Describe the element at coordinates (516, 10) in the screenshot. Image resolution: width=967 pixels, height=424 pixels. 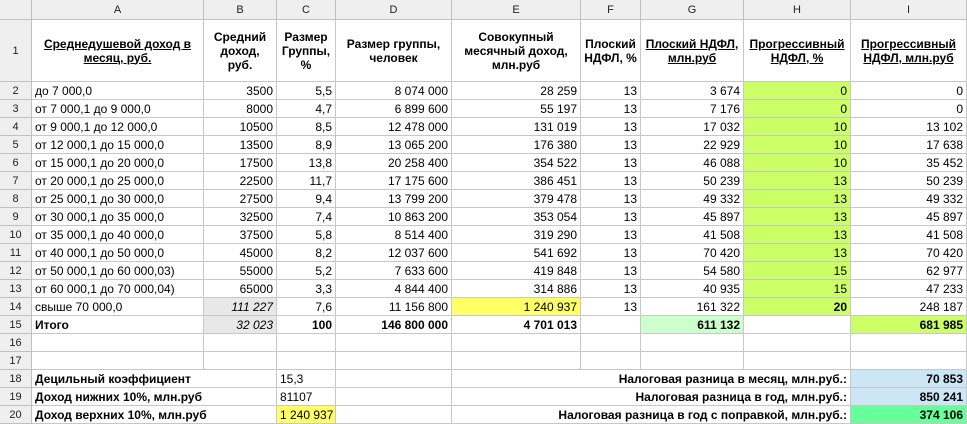
I see `column-header-e: E` at that location.